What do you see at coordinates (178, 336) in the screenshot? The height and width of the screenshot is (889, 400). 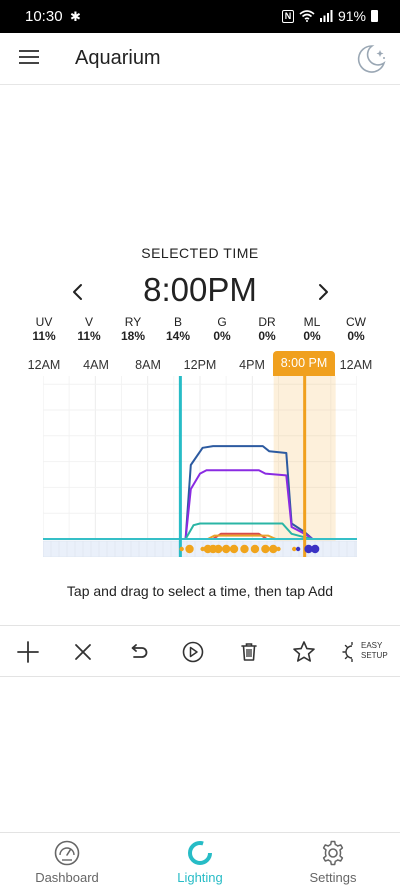 I see `channel-value: 14%` at bounding box center [178, 336].